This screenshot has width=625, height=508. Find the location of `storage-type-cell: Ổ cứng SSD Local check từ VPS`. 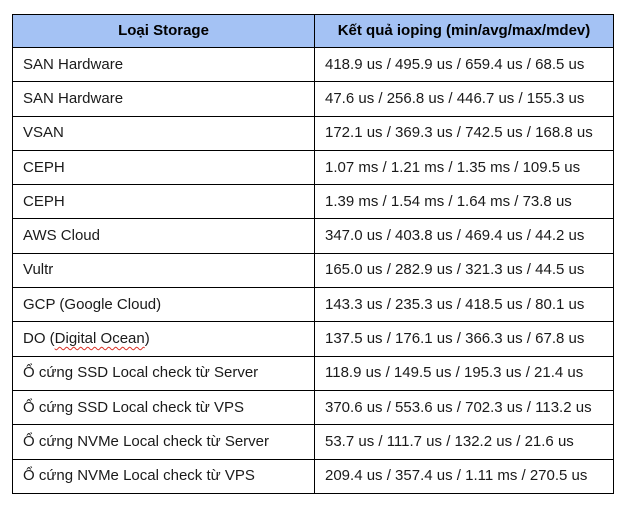

storage-type-cell: Ổ cứng SSD Local check từ VPS is located at coordinates (163, 407).